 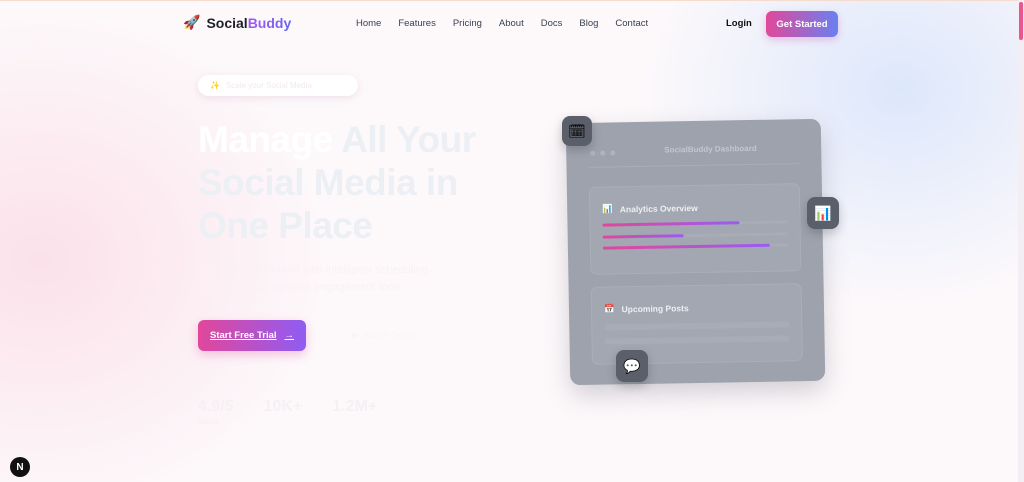 I want to click on analytics-card: 📊 Analytics Overview, so click(x=695, y=229).